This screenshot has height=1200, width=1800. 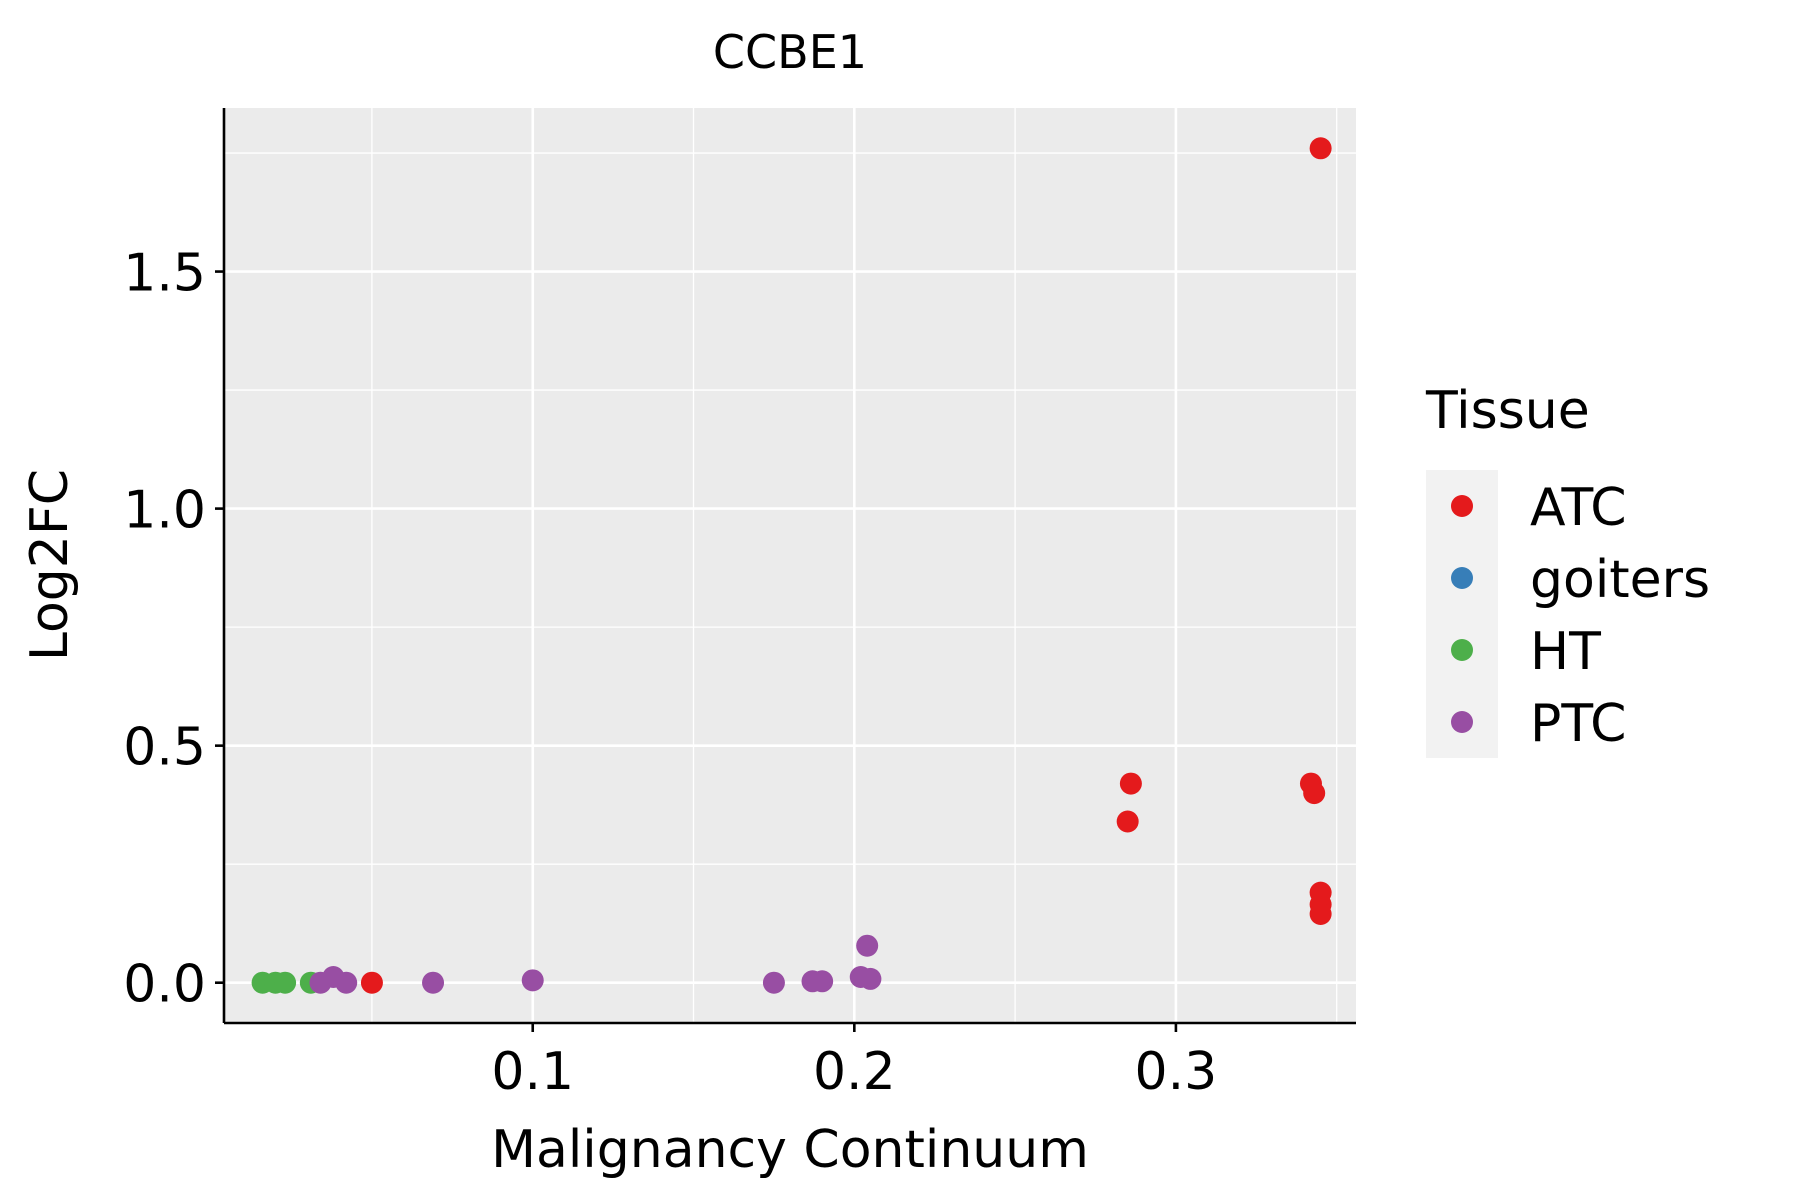 What do you see at coordinates (164, 511) in the screenshot?
I see `y-tick-label: 1.0` at bounding box center [164, 511].